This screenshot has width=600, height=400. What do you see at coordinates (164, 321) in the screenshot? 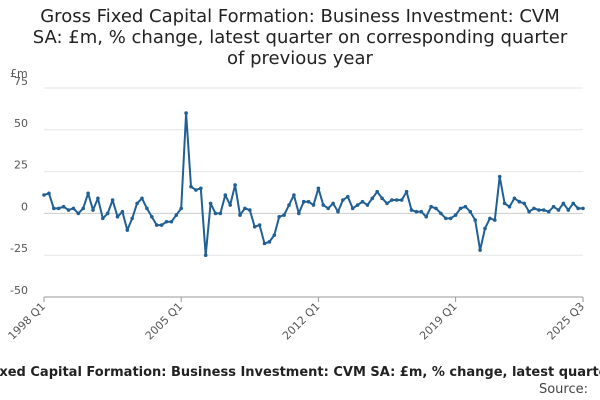
I see `x-tick-label: 2005 Q1` at bounding box center [164, 321].